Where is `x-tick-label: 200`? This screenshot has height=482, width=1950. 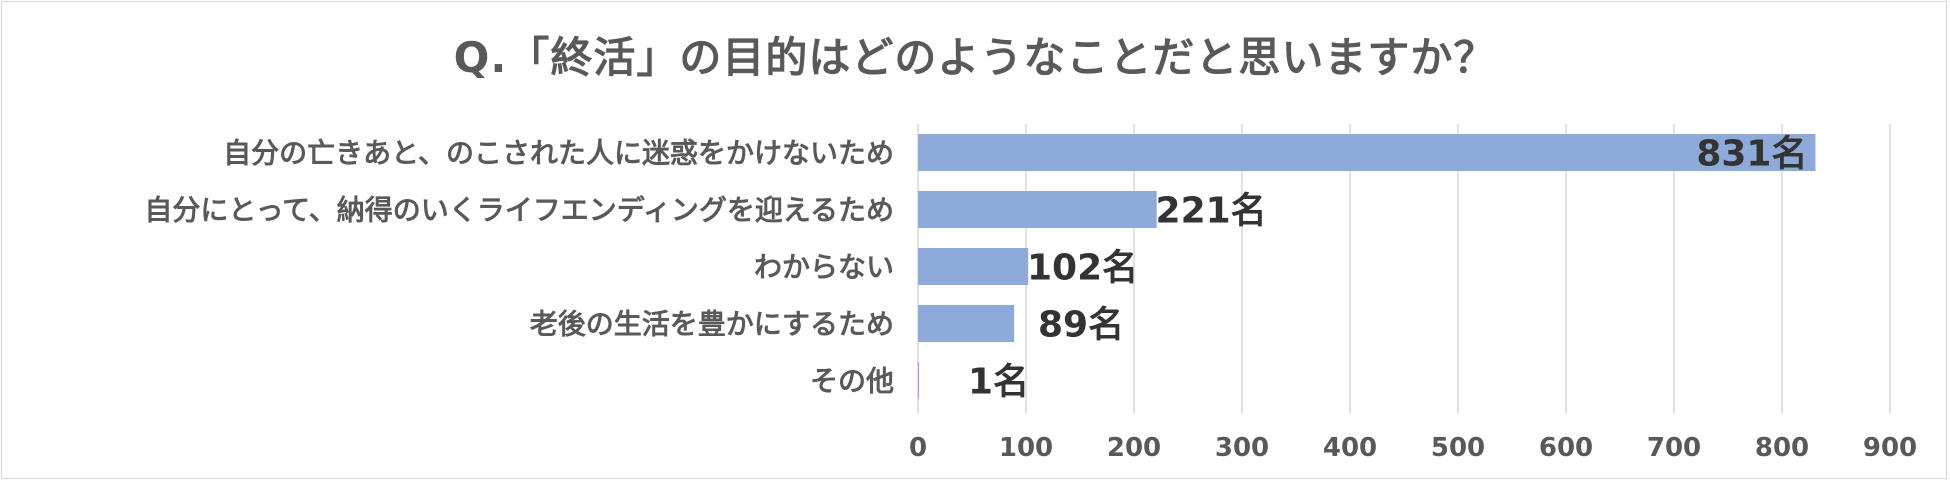
x-tick-label: 200 is located at coordinates (1134, 448).